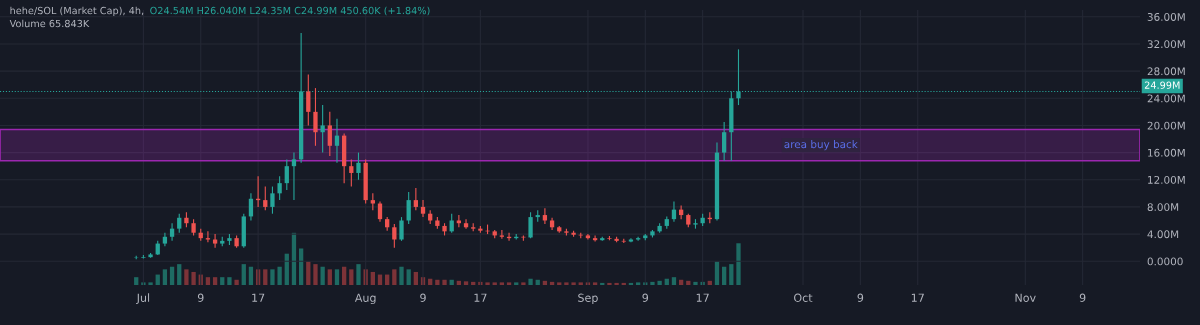 The image size is (1200, 325). I want to click on y-tick-label: 12.00M, so click(1166, 179).